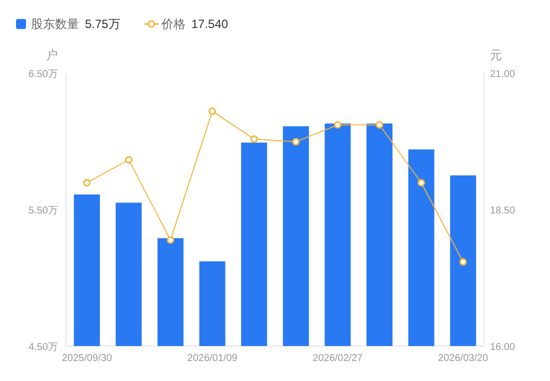 Image resolution: width=550 pixels, height=381 pixels. Describe the element at coordinates (503, 347) in the screenshot. I see `y2-tick-label: 16.00` at that location.